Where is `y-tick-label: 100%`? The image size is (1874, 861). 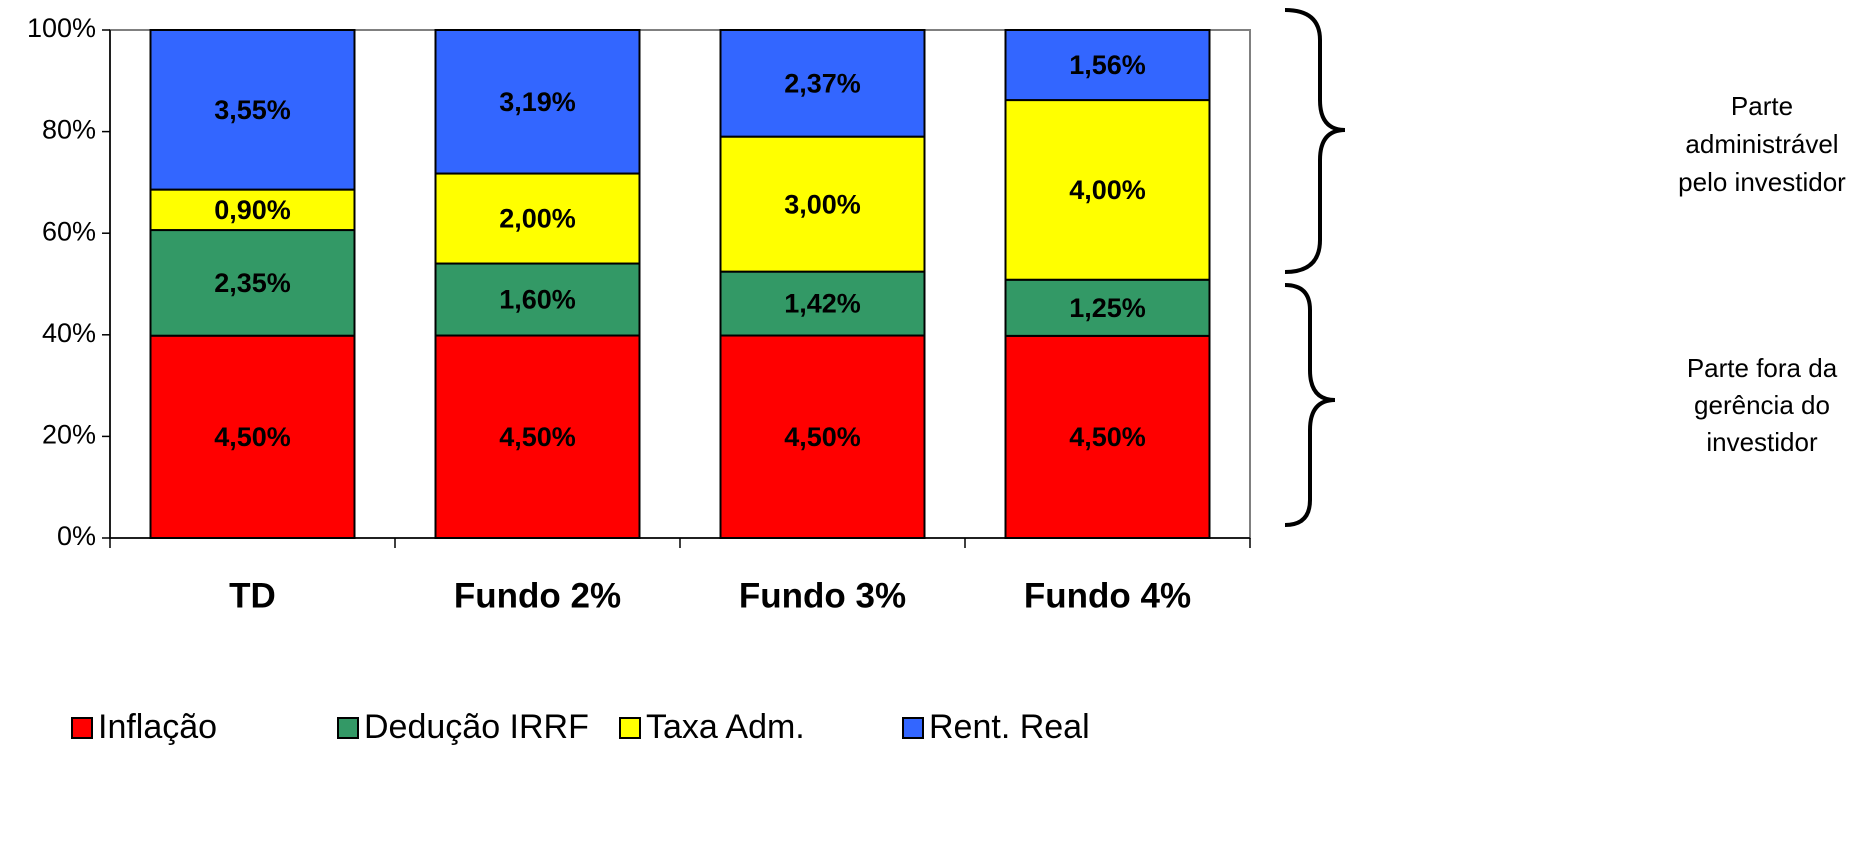 y-tick-label: 100% is located at coordinates (61, 28).